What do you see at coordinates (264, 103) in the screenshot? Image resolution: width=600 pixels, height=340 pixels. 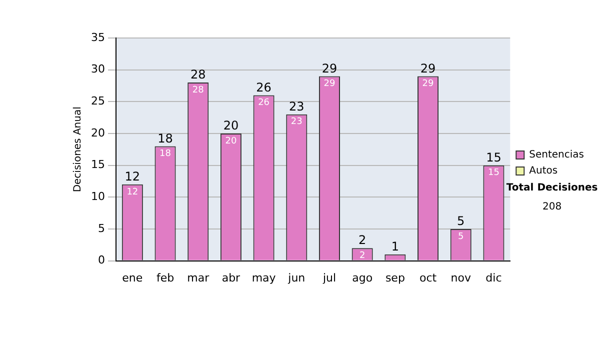 I see `annotation: 26` at bounding box center [264, 103].